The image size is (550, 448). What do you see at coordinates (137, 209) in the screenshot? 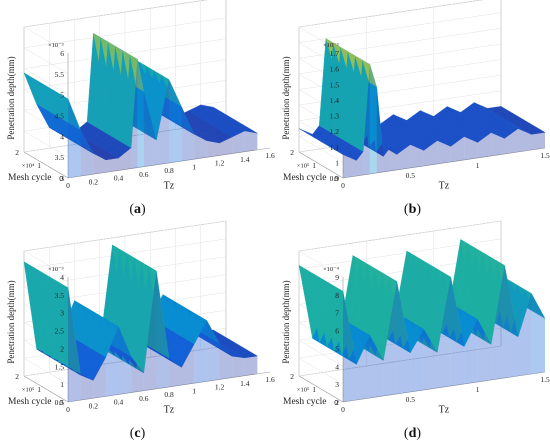
I see `caption-a: (a)` at bounding box center [137, 209].